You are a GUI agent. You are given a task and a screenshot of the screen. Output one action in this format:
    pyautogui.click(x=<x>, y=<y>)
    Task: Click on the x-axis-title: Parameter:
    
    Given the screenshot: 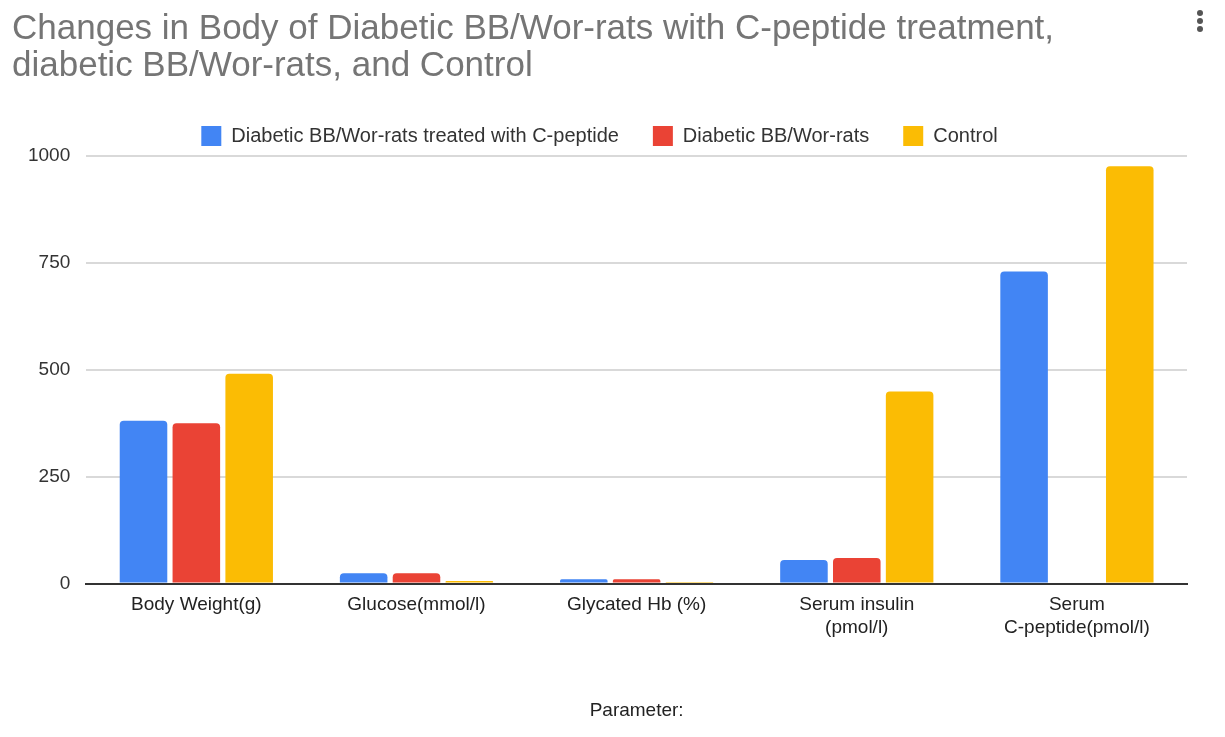 What is the action you would take?
    pyautogui.click(x=636, y=709)
    